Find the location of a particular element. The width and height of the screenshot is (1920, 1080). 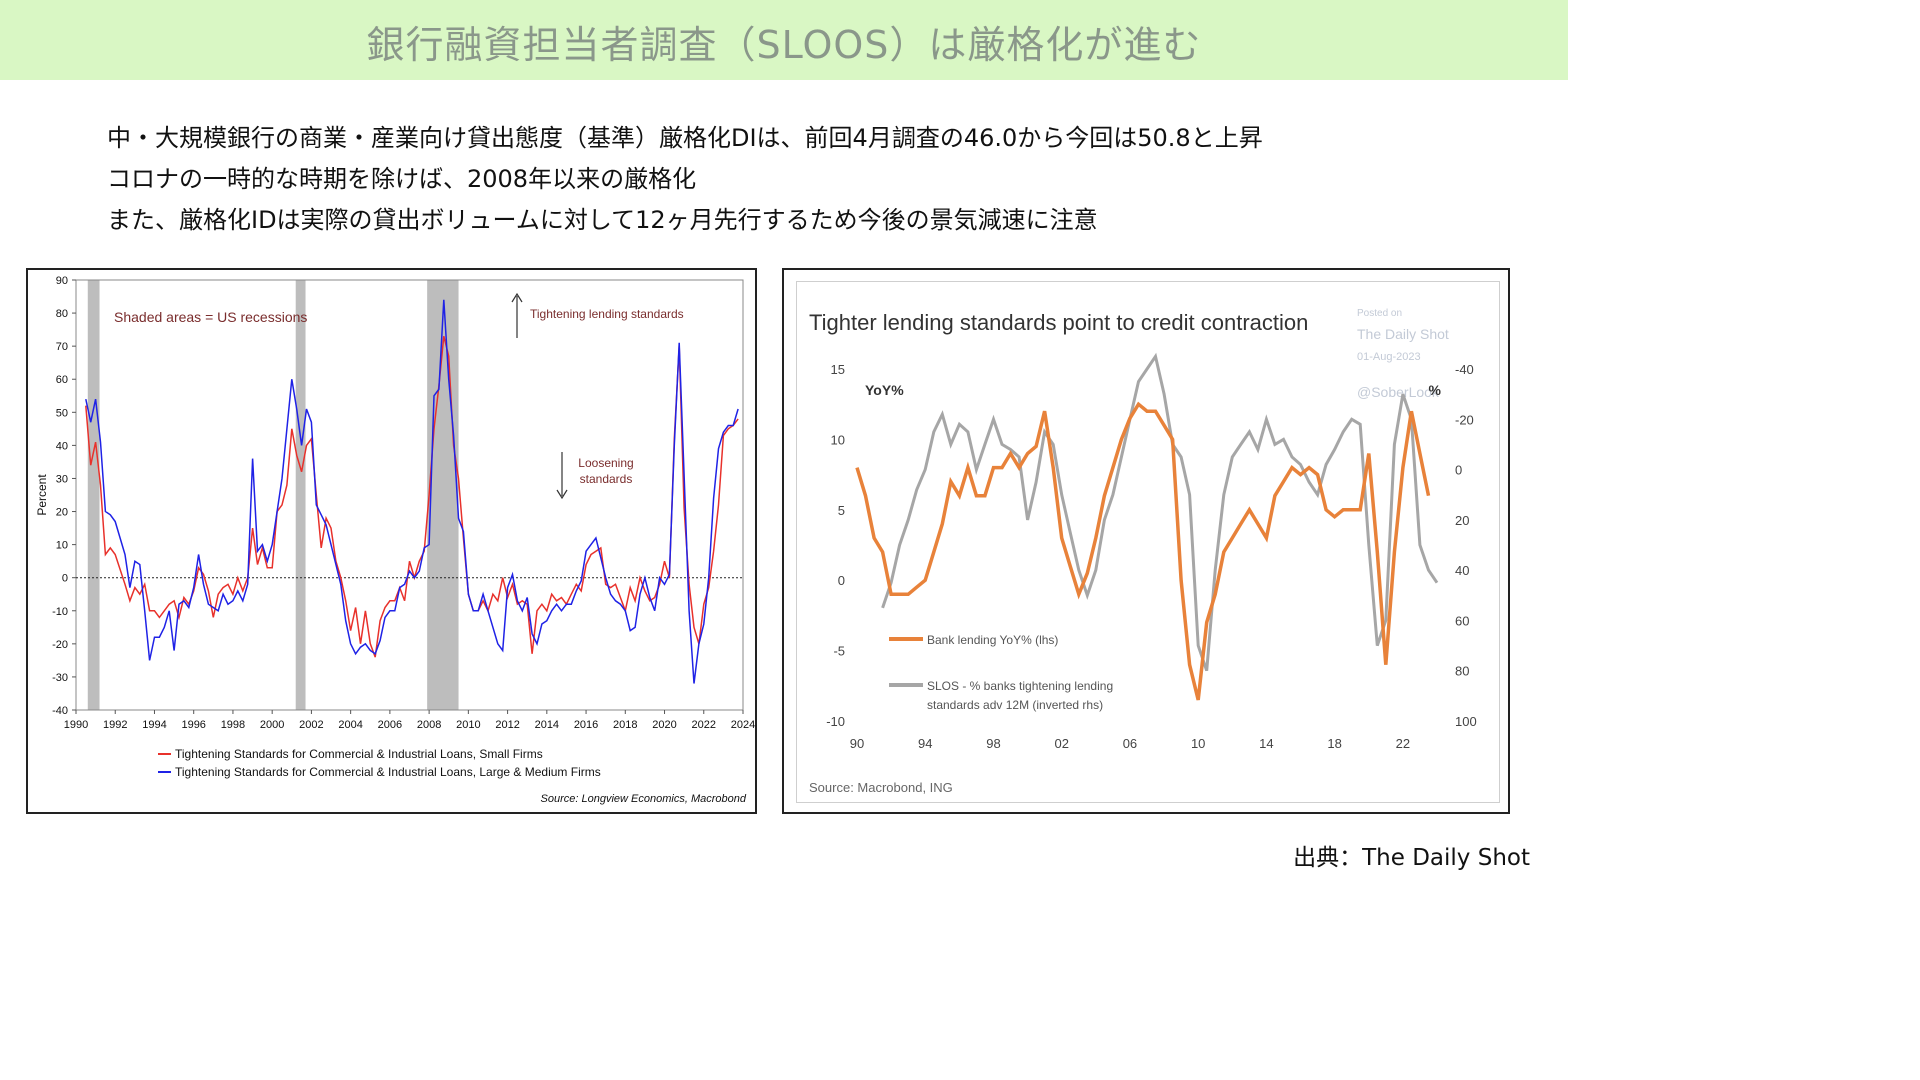

y-tick-label-right: -40 is located at coordinates (1464, 369).